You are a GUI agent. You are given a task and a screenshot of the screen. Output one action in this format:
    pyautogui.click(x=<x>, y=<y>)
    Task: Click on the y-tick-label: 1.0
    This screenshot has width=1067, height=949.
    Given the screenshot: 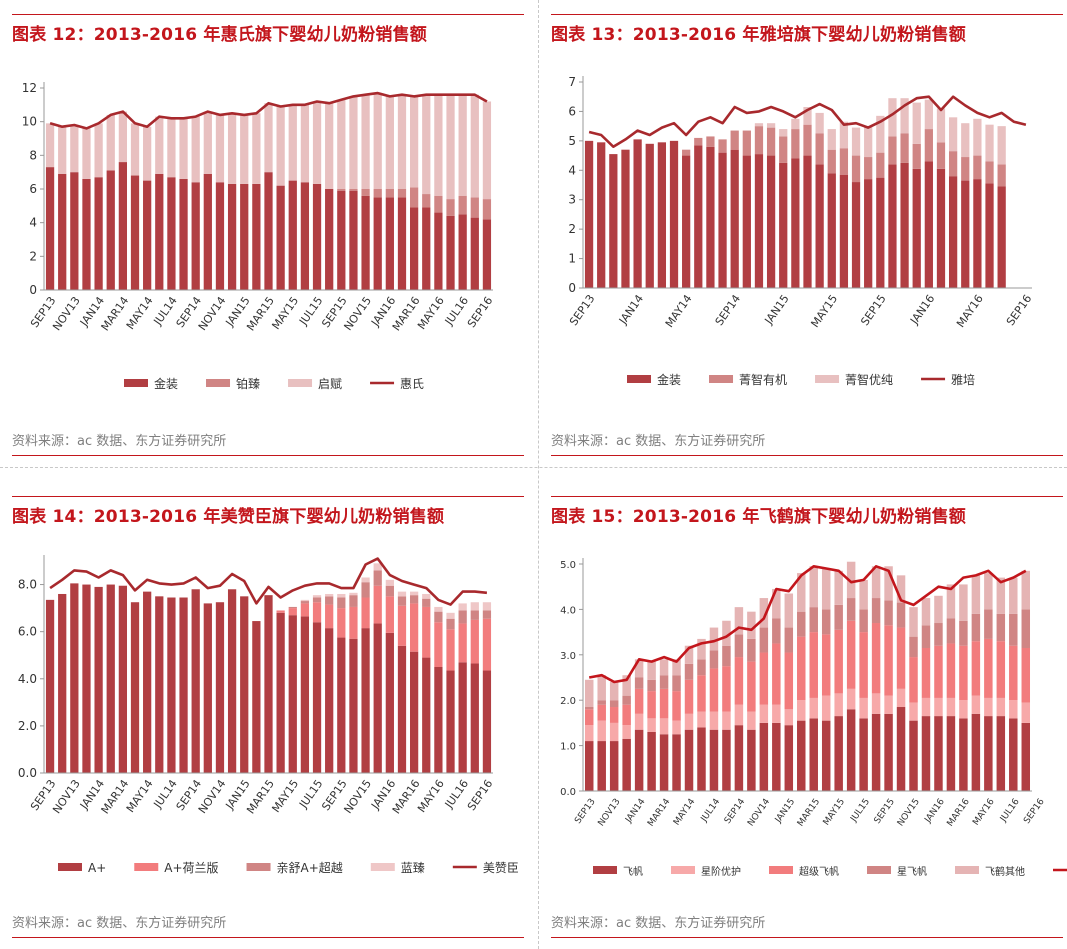 What is the action you would take?
    pyautogui.click(x=568, y=747)
    